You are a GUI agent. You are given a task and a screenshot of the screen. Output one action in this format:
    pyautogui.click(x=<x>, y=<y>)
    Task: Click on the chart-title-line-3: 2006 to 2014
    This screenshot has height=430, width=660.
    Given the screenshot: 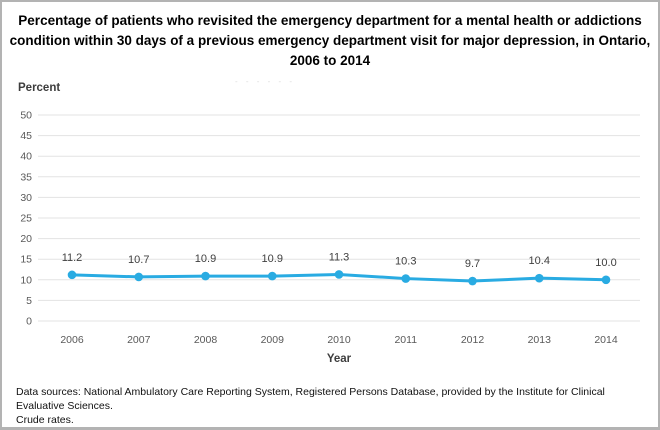 What is the action you would take?
    pyautogui.click(x=330, y=60)
    